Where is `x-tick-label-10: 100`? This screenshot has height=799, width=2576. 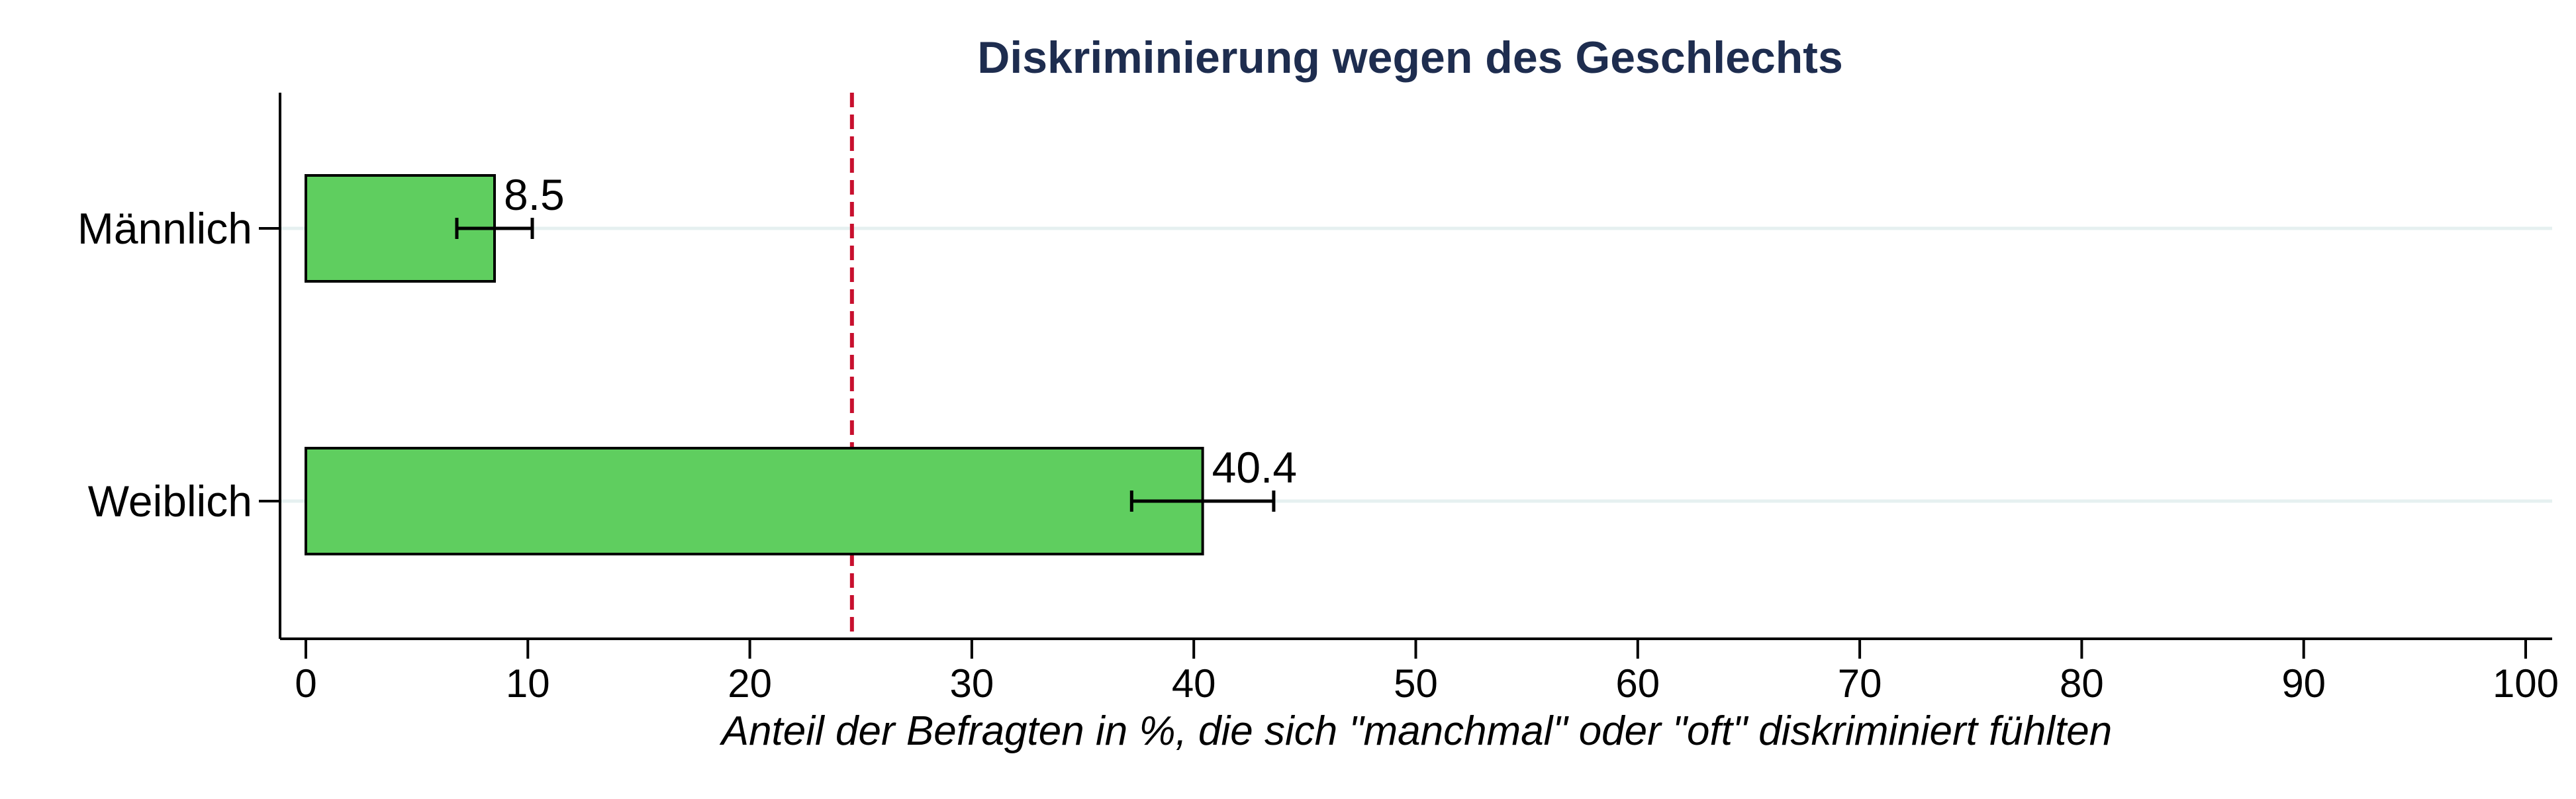 x-tick-label-10: 100 is located at coordinates (2526, 683).